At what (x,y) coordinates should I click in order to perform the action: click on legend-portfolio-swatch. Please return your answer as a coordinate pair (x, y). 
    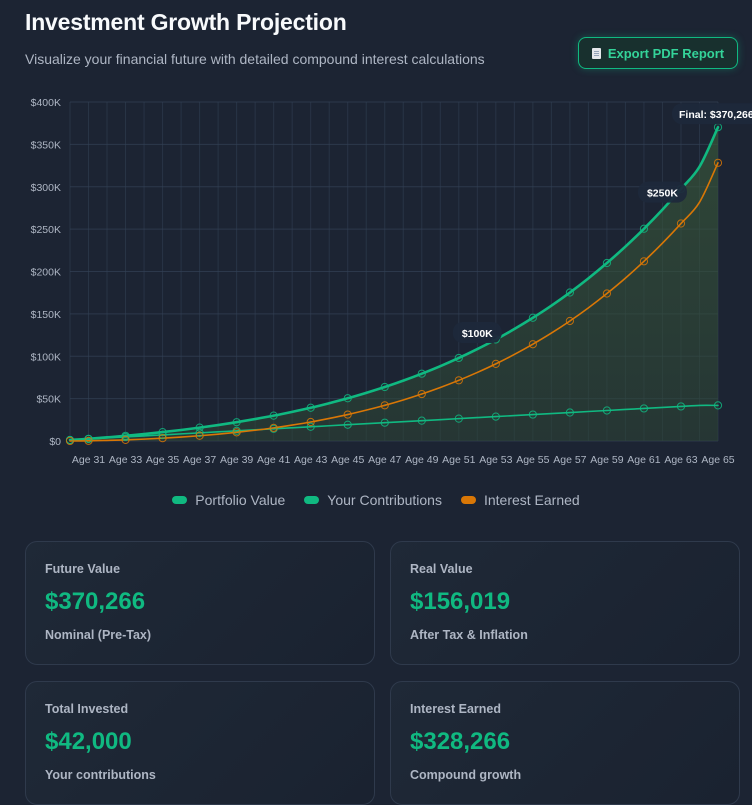
    Looking at the image, I should click on (180, 500).